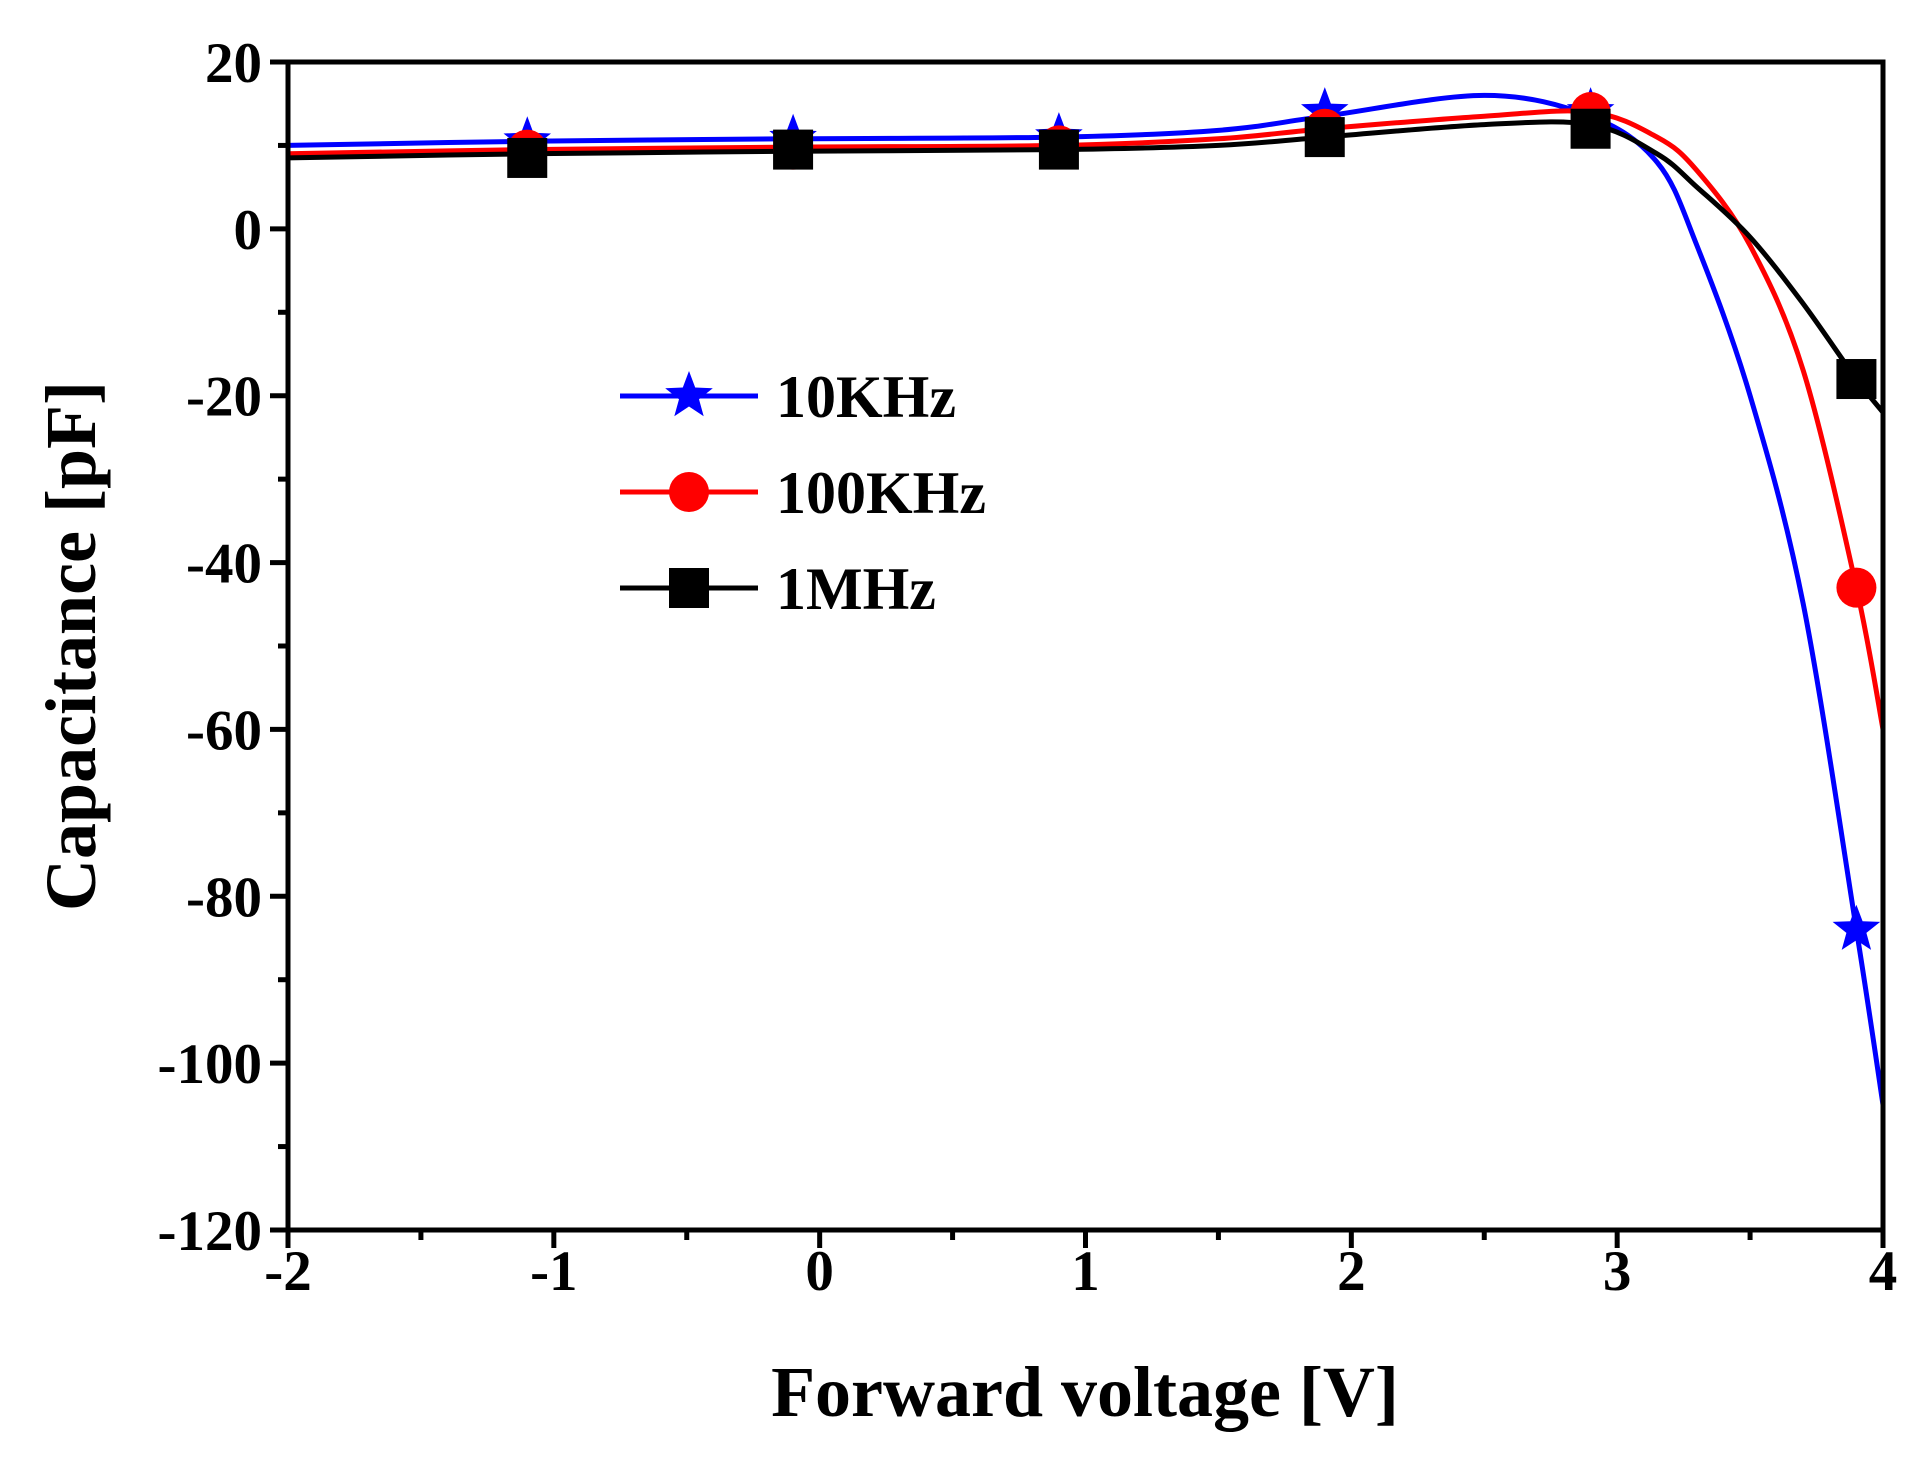  What do you see at coordinates (1617, 1271) in the screenshot?
I see `x-tick-label: 3` at bounding box center [1617, 1271].